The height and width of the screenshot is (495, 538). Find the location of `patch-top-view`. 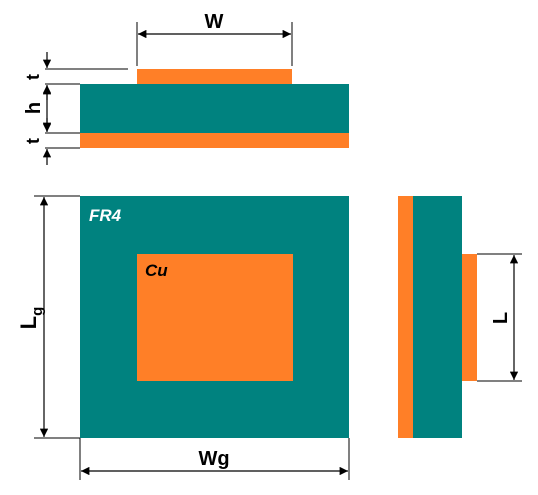

patch-top-view is located at coordinates (215, 317).